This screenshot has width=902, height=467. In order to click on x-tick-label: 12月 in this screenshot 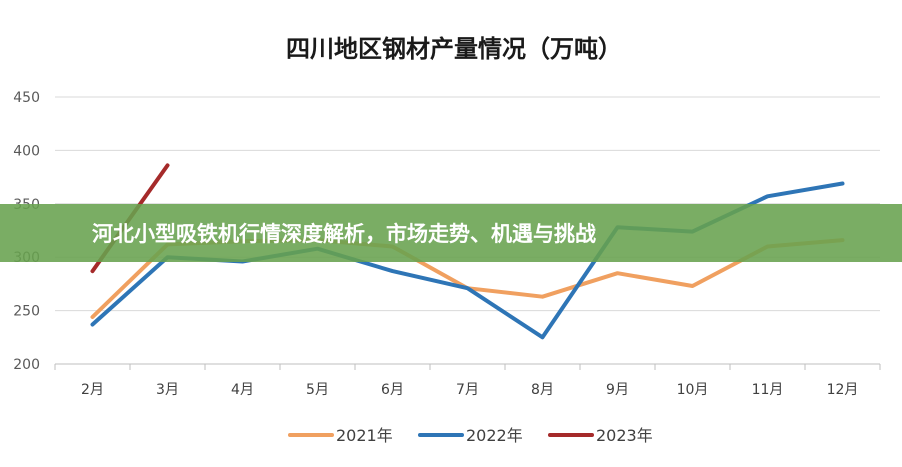, I will do `click(843, 390)`.